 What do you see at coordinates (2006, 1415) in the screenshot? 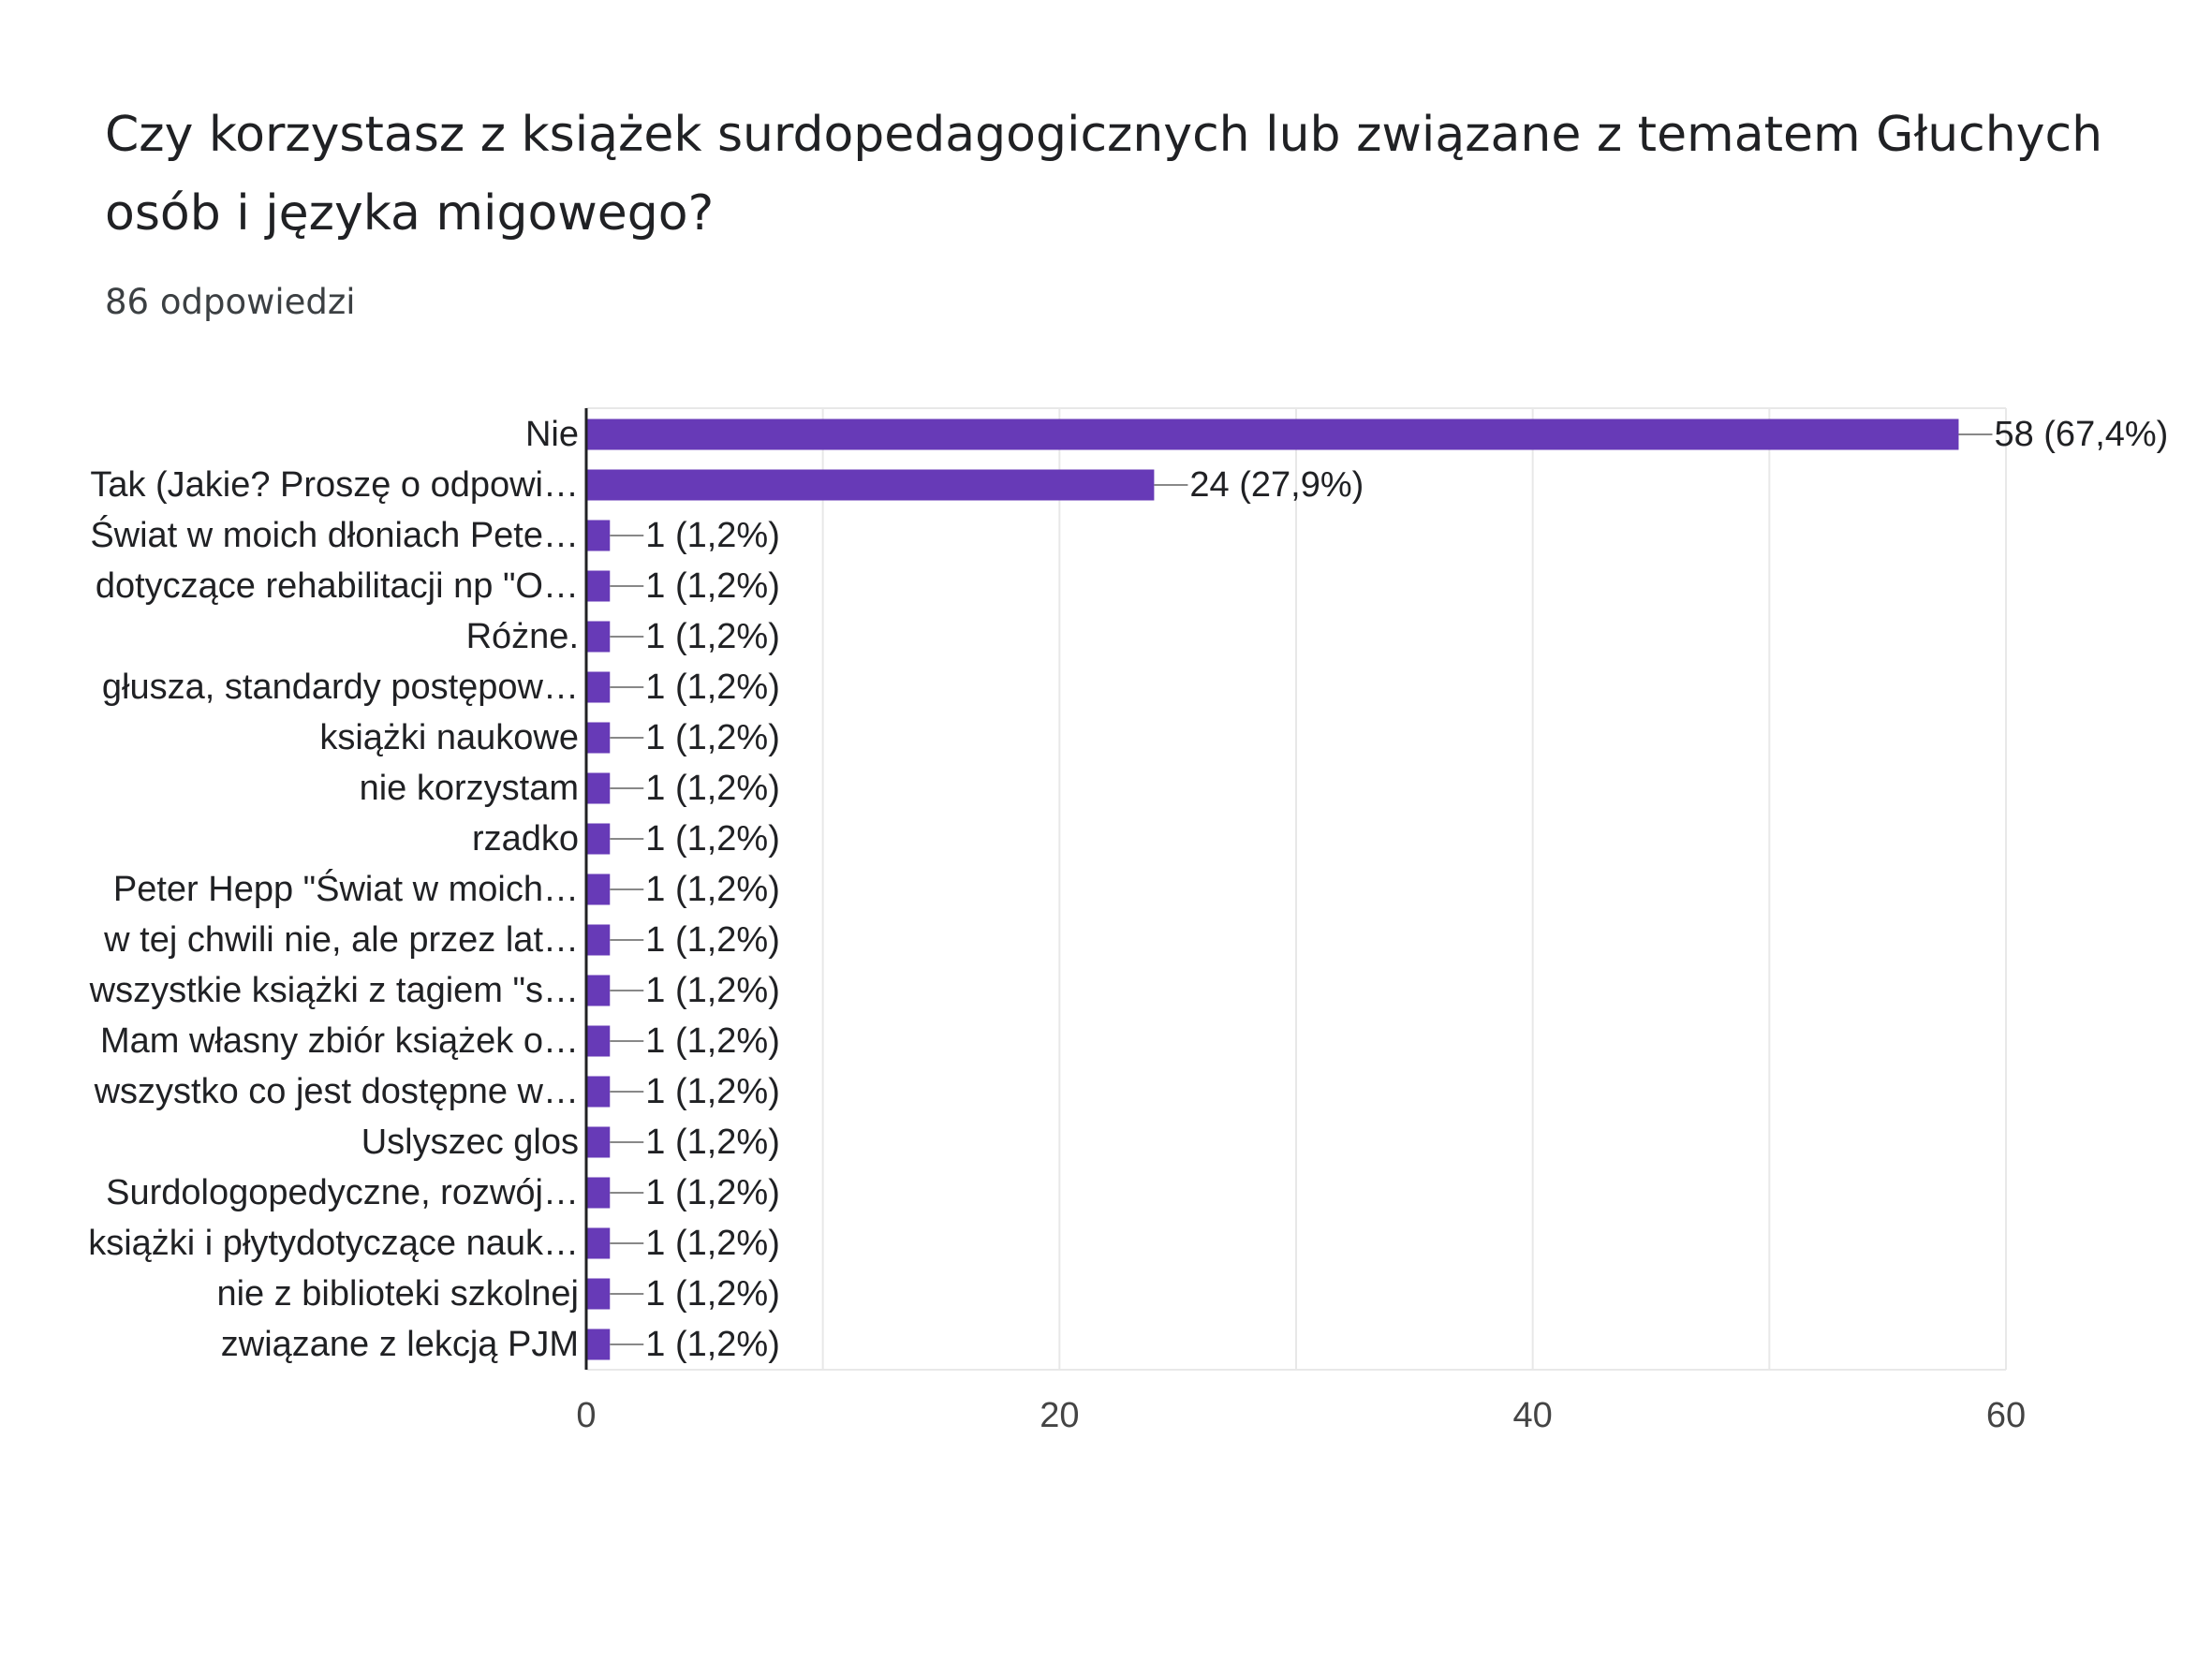
I see `x-tick-label: 60` at bounding box center [2006, 1415].